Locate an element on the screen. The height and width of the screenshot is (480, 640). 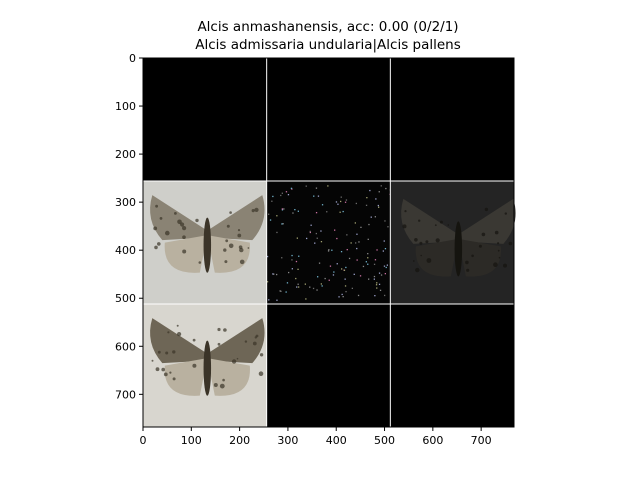
image-tile-black is located at coordinates (452, 365).